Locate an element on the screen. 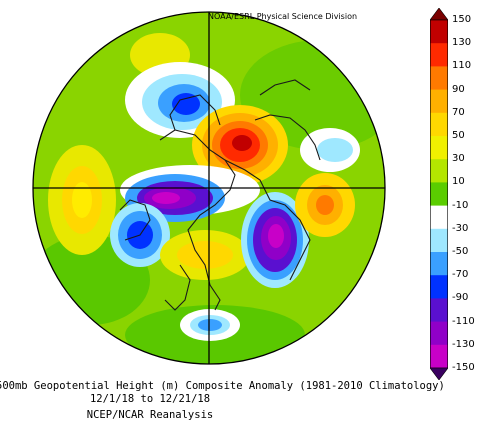 Image resolution: width=485 pixels, height=421 pixels. colorbar-tick-label: 50 is located at coordinates (458, 135).